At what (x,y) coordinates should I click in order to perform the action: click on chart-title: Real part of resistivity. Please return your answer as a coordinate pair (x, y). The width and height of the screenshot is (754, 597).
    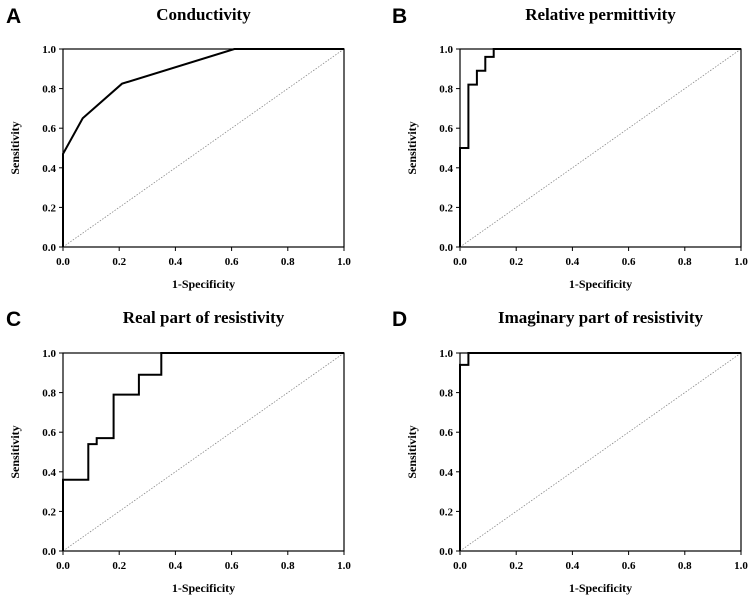
    Looking at the image, I should click on (204, 317).